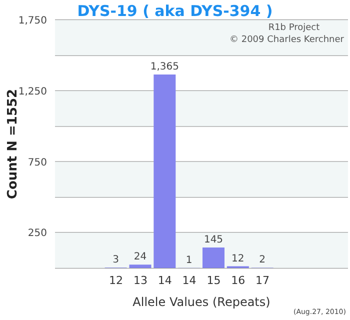 The image size is (350, 320). Describe the element at coordinates (262, 260) in the screenshot. I see `data-label: 2` at that location.